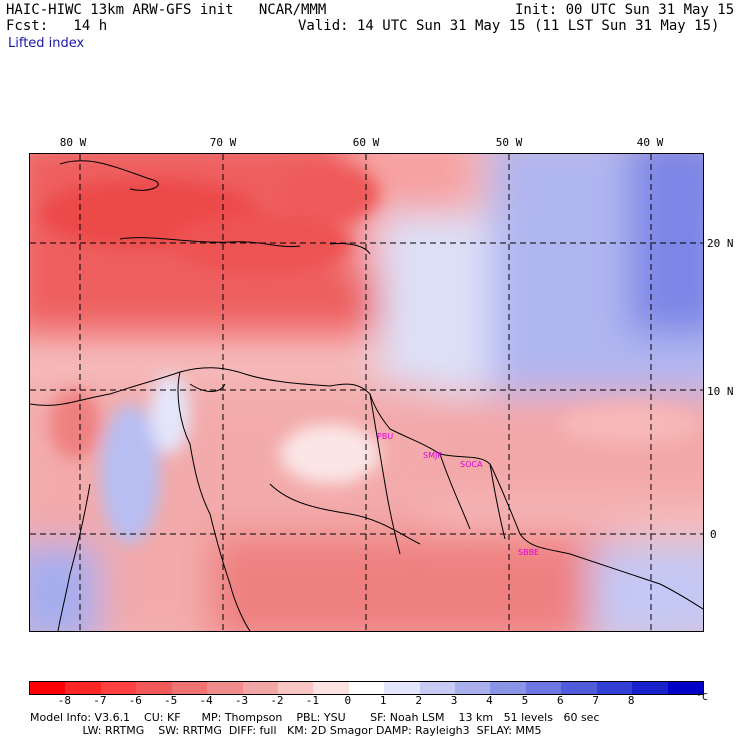 This screenshot has width=740, height=740. What do you see at coordinates (720, 391) in the screenshot?
I see `lat-label-10n: 10 N` at bounding box center [720, 391].